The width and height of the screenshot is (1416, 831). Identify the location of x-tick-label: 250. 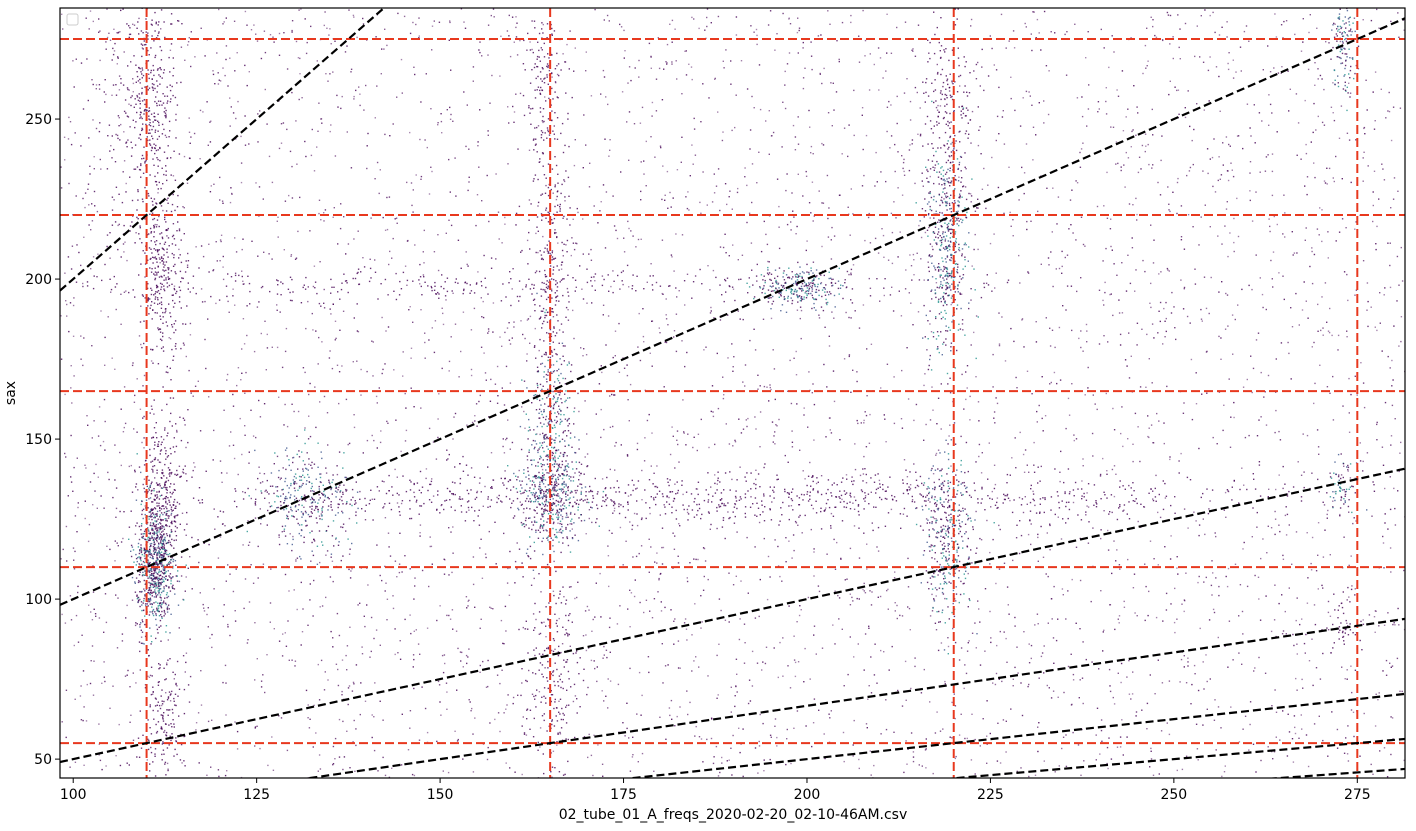
(1173, 795).